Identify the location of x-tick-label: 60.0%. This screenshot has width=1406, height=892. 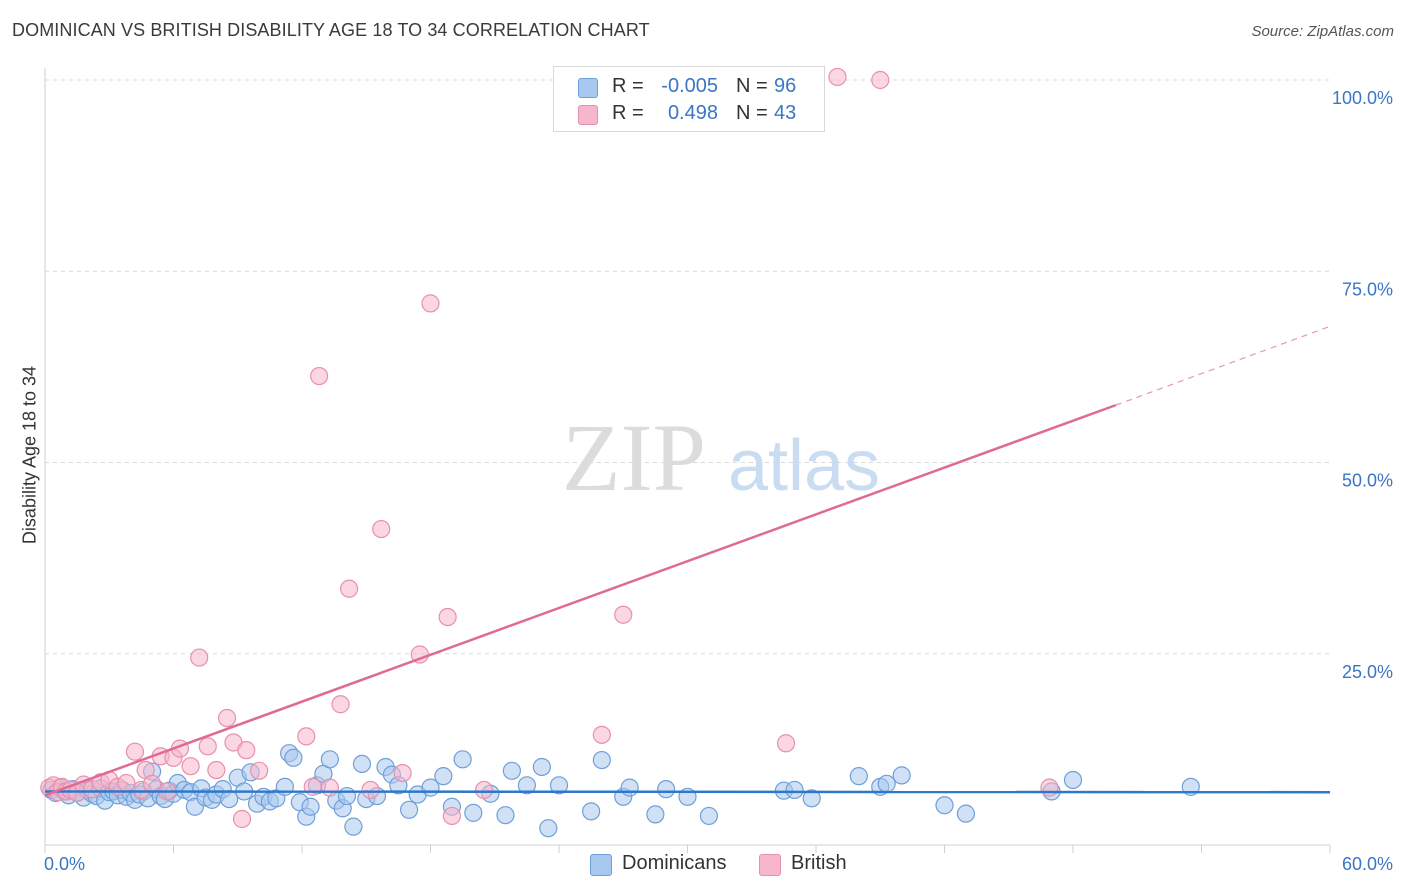
(1367, 864).